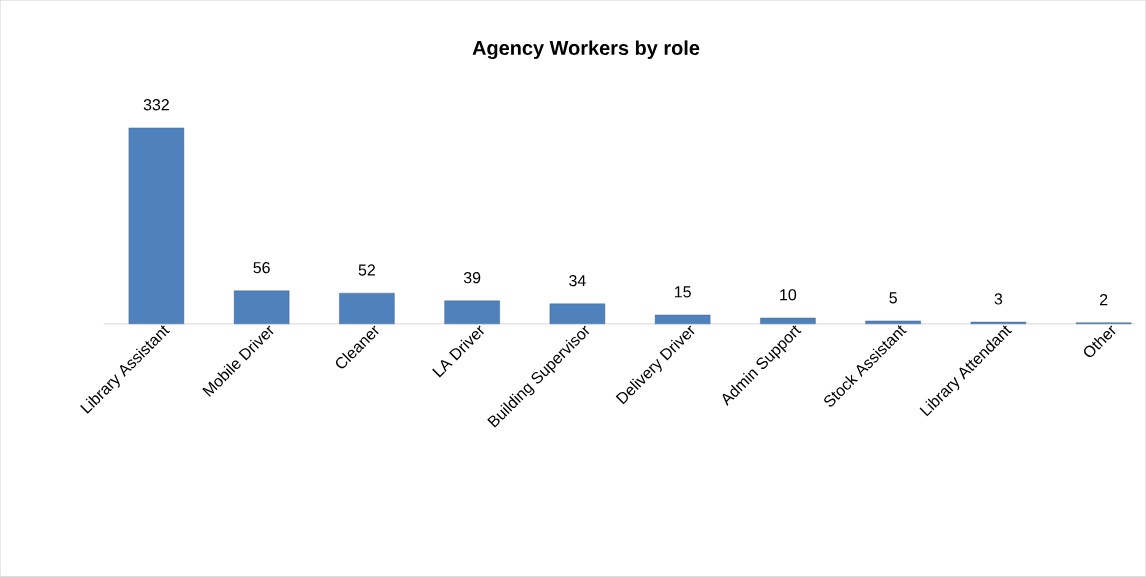 The image size is (1146, 577). Describe the element at coordinates (788, 295) in the screenshot. I see `data-label: 10` at that location.